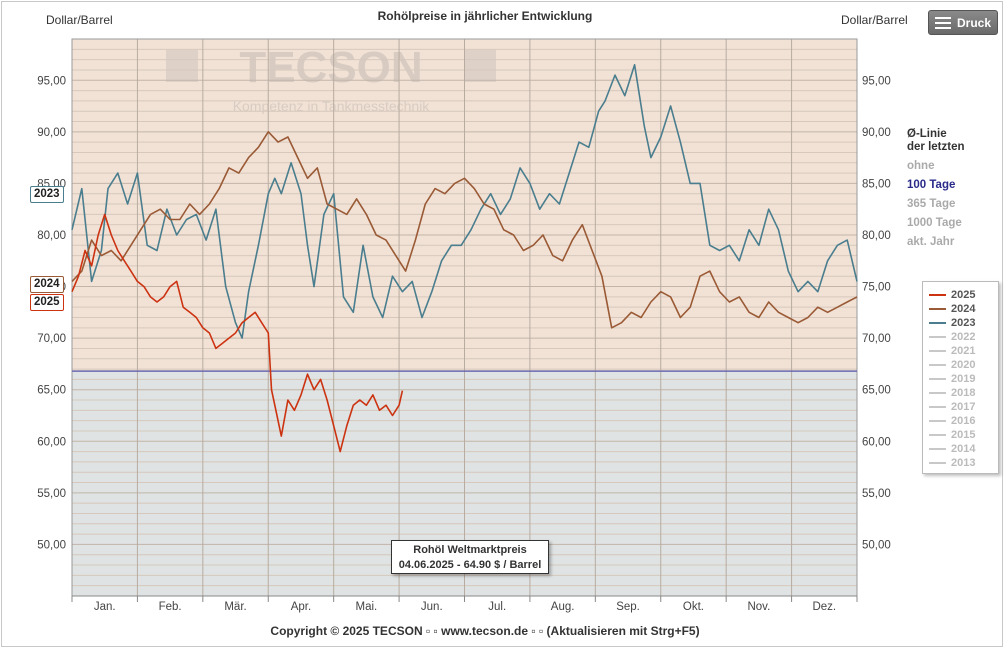 This screenshot has height=650, width=1006. What do you see at coordinates (876, 81) in the screenshot?
I see `y-tick-label-right: 95,00` at bounding box center [876, 81].